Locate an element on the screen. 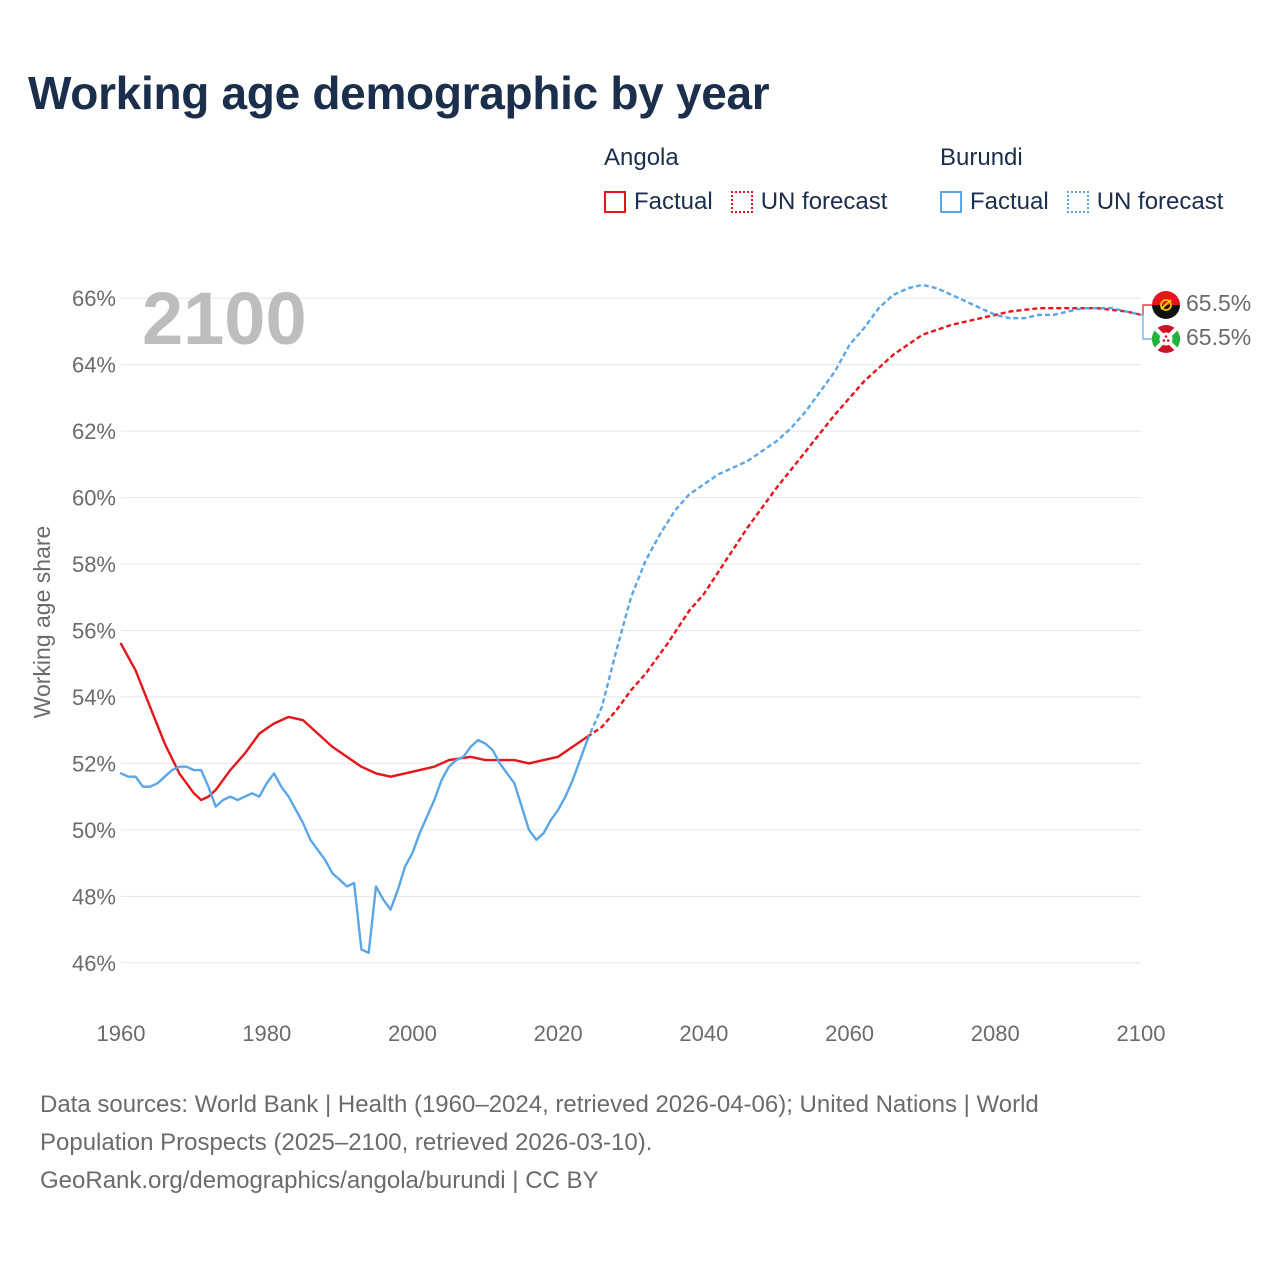 This screenshot has height=1280, width=1280. end-value-label-angola: 65.5% is located at coordinates (1218, 303).